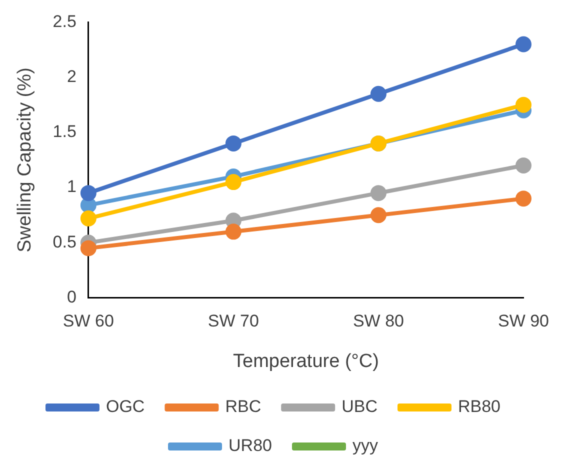 Image resolution: width=563 pixels, height=470 pixels. Describe the element at coordinates (125, 406) in the screenshot. I see `legend-label: OGC` at that location.